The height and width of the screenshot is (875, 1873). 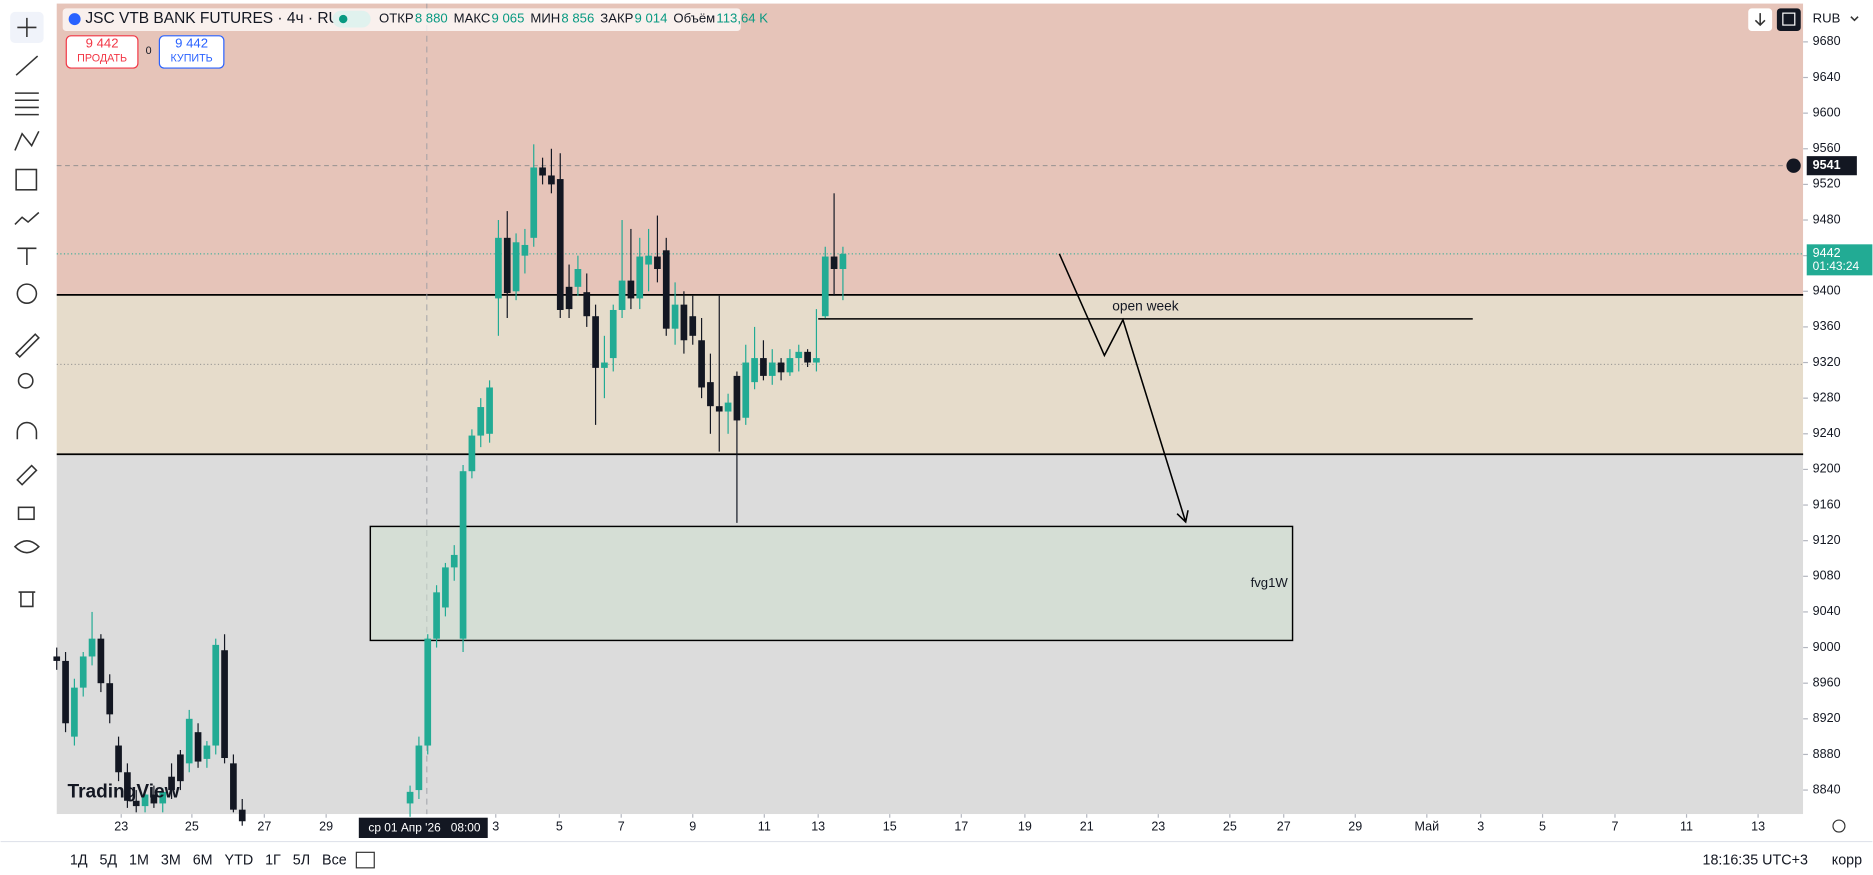 What do you see at coordinates (27, 599) in the screenshot?
I see `tool-delete` at bounding box center [27, 599].